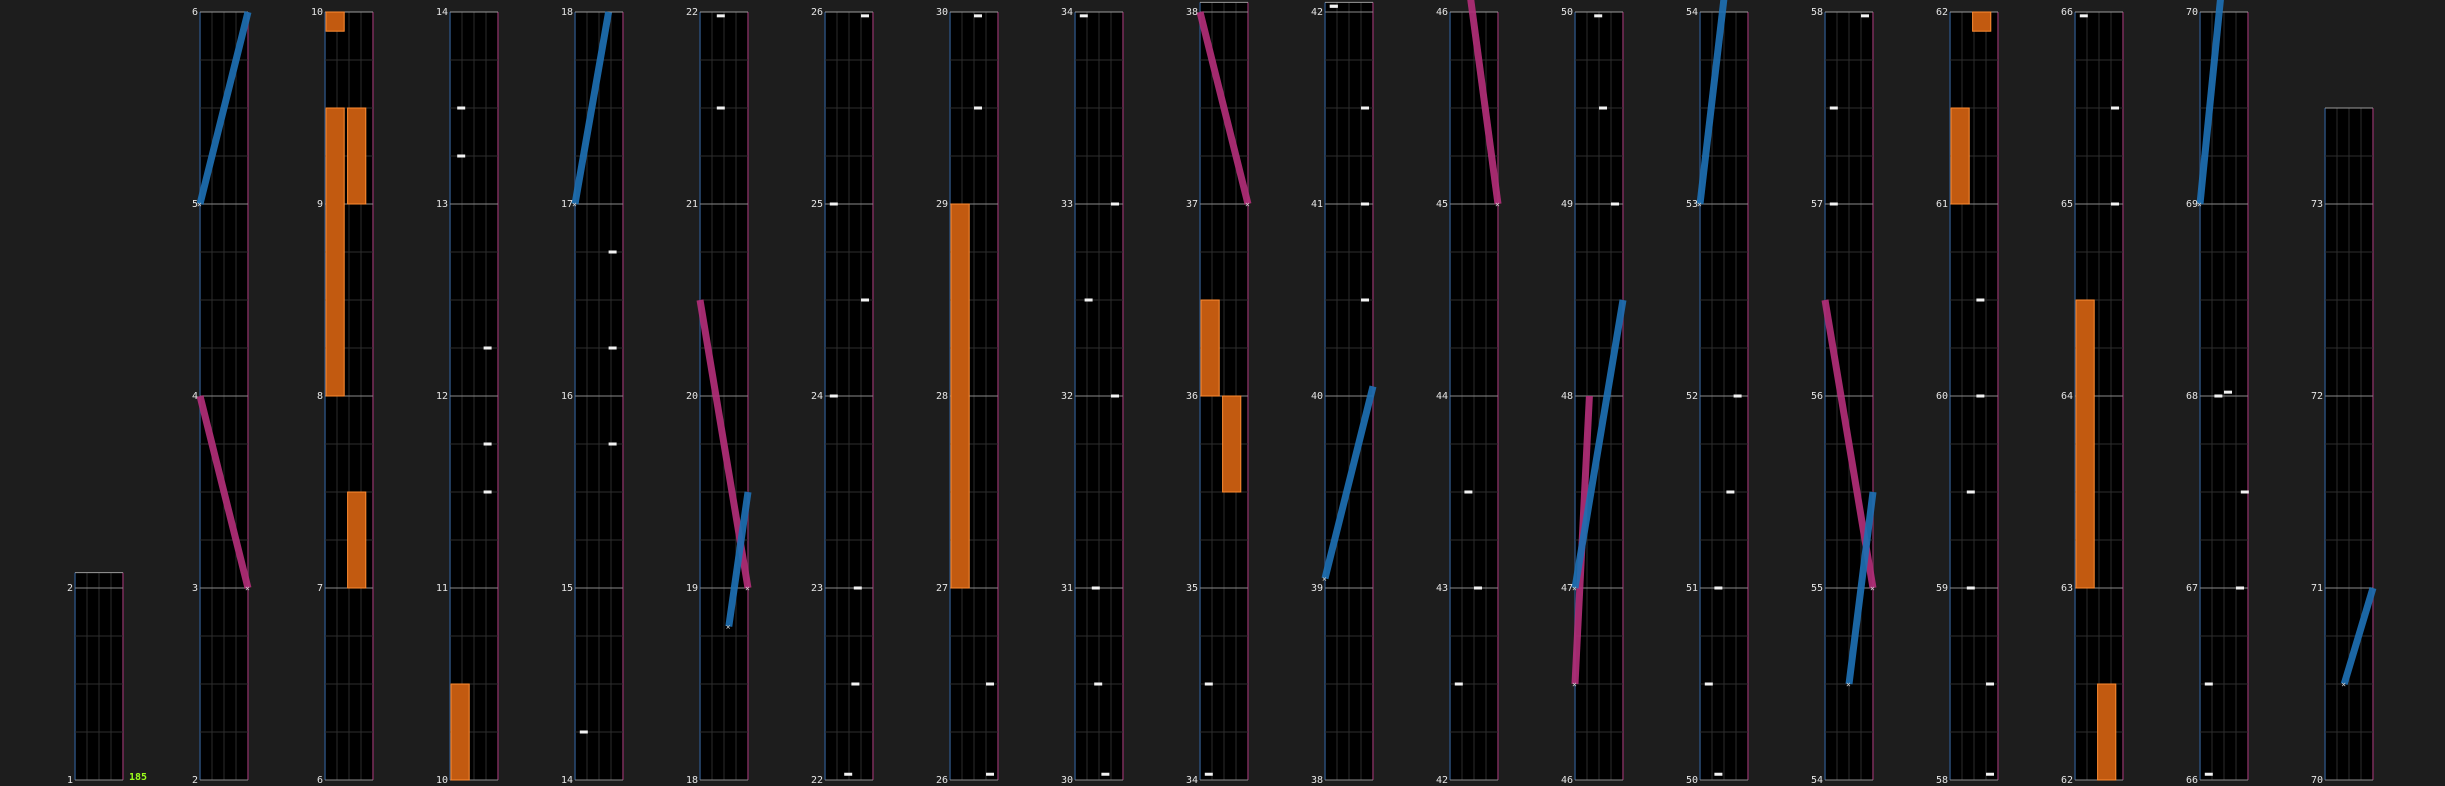 This screenshot has height=786, width=2445. I want to click on measure-label: 12, so click(442, 396).